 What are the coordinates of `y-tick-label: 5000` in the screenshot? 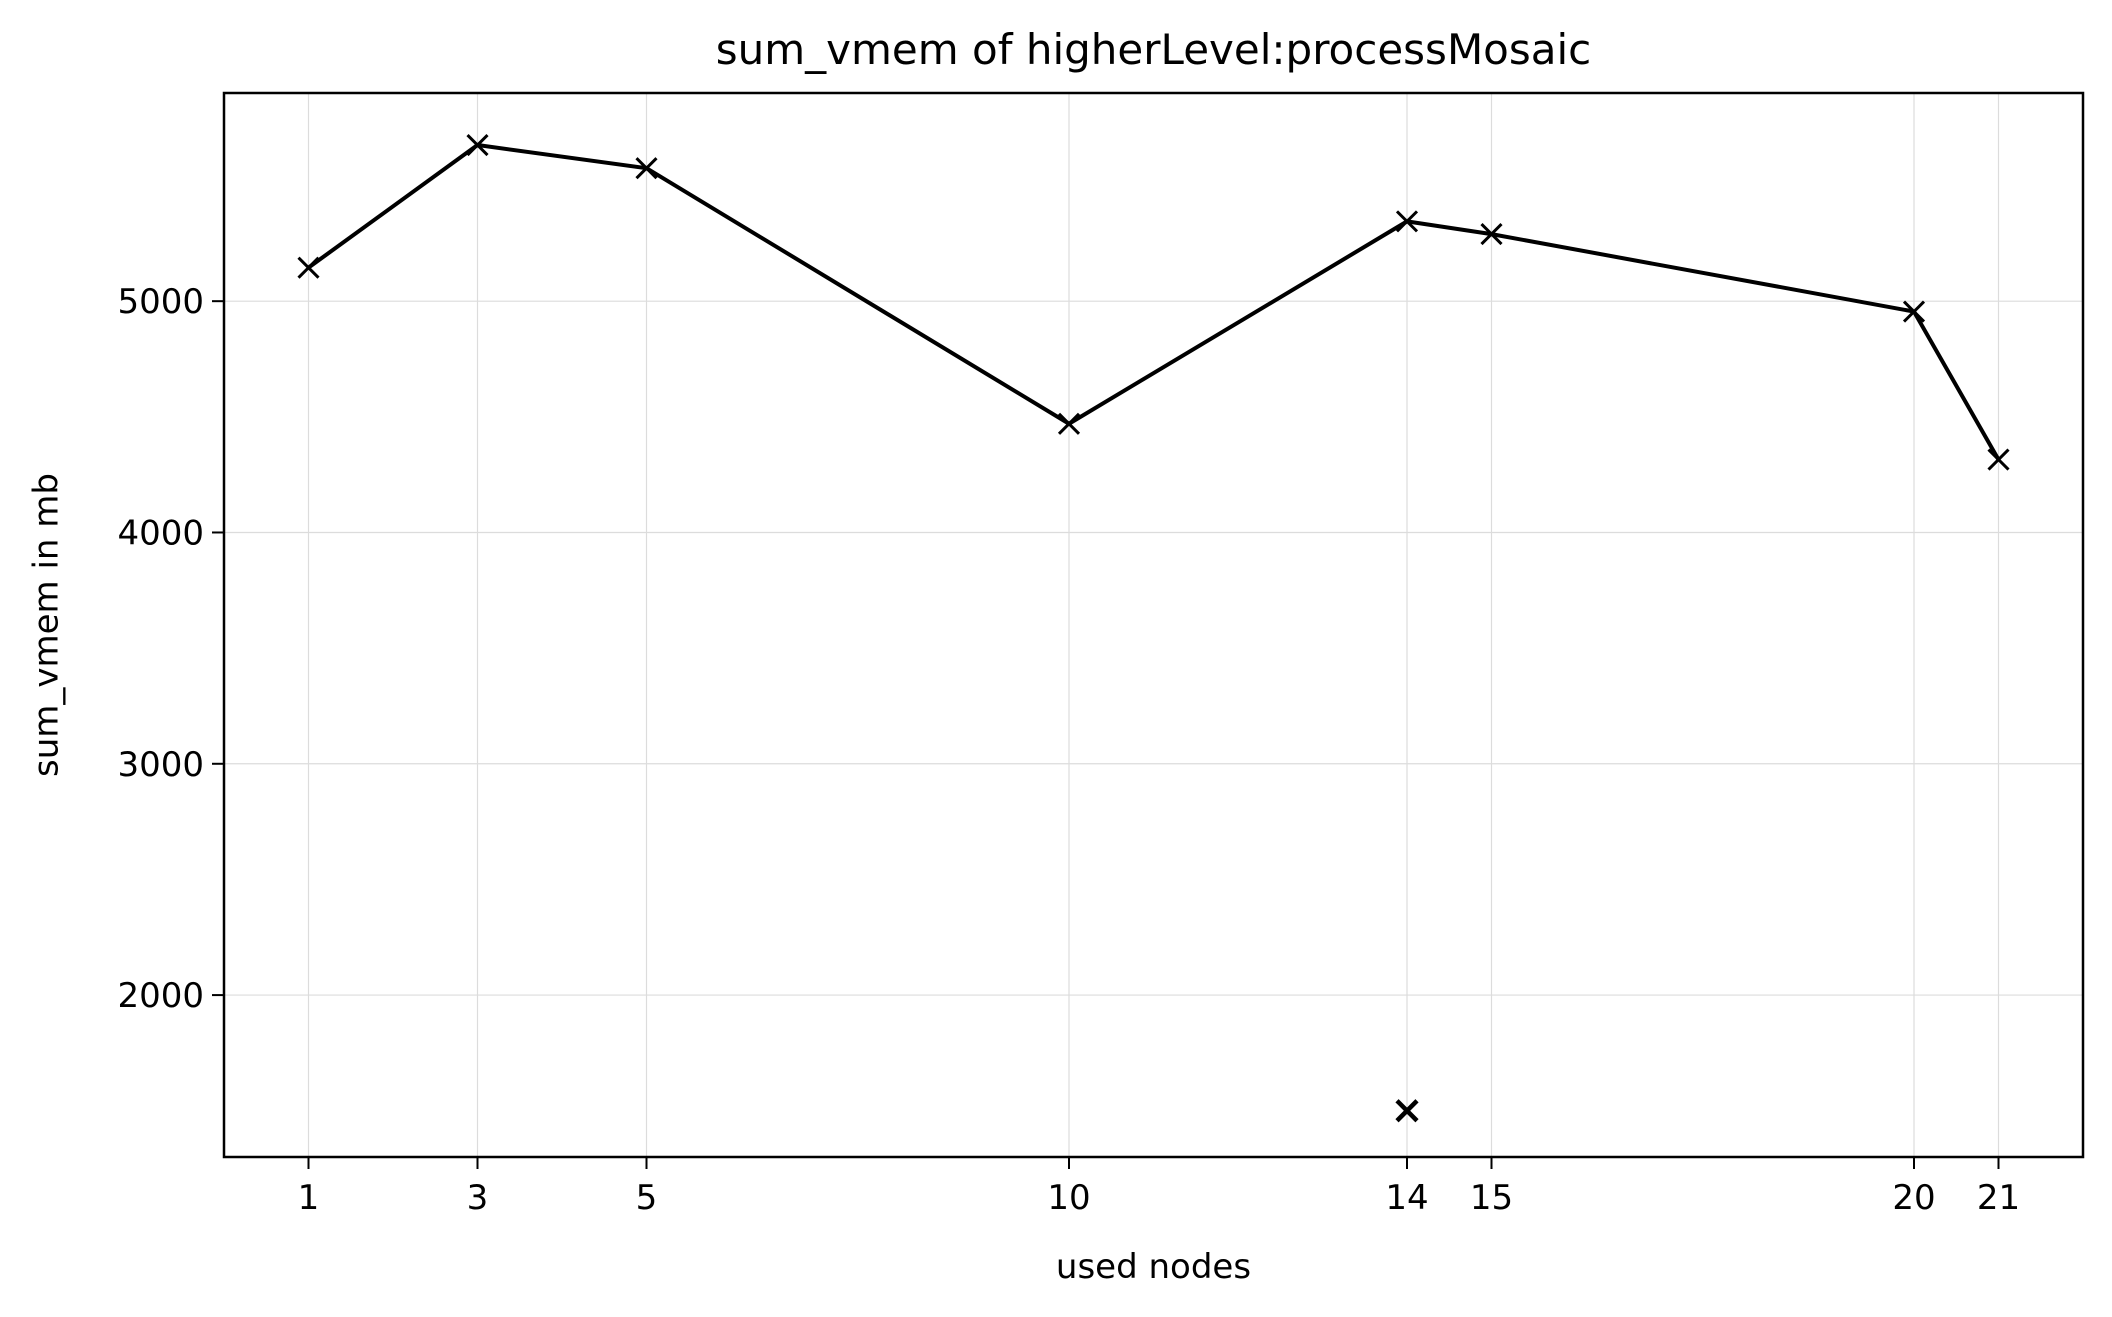 It's located at (160, 302).